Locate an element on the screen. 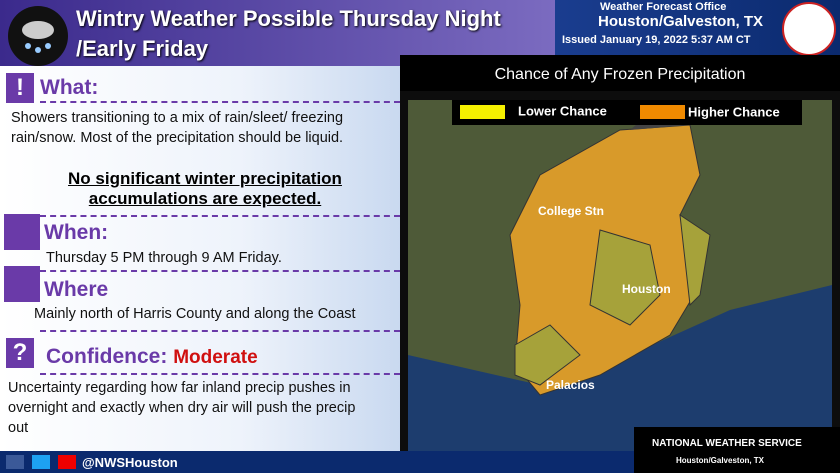 This screenshot has width=840, height=473. icon: ! is located at coordinates (20, 88).